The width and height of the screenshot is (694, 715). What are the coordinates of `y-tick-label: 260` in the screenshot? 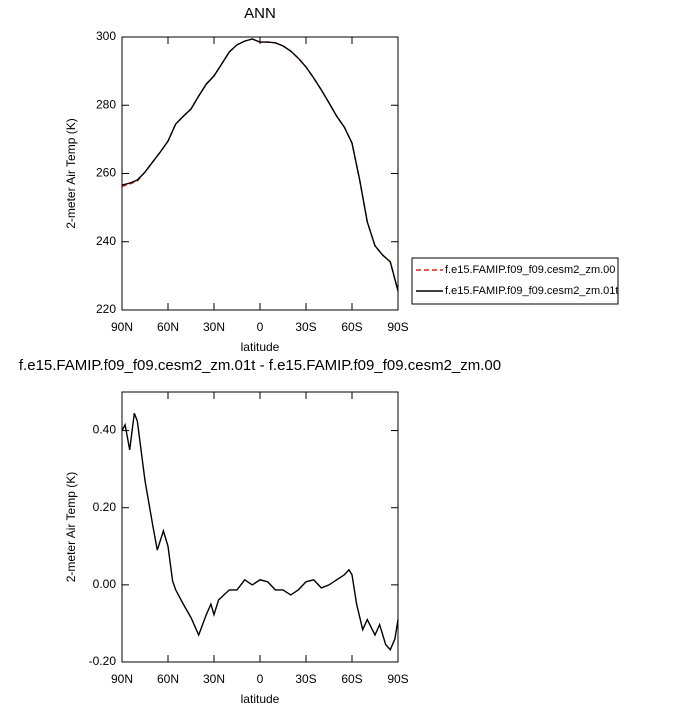 It's located at (106, 173).